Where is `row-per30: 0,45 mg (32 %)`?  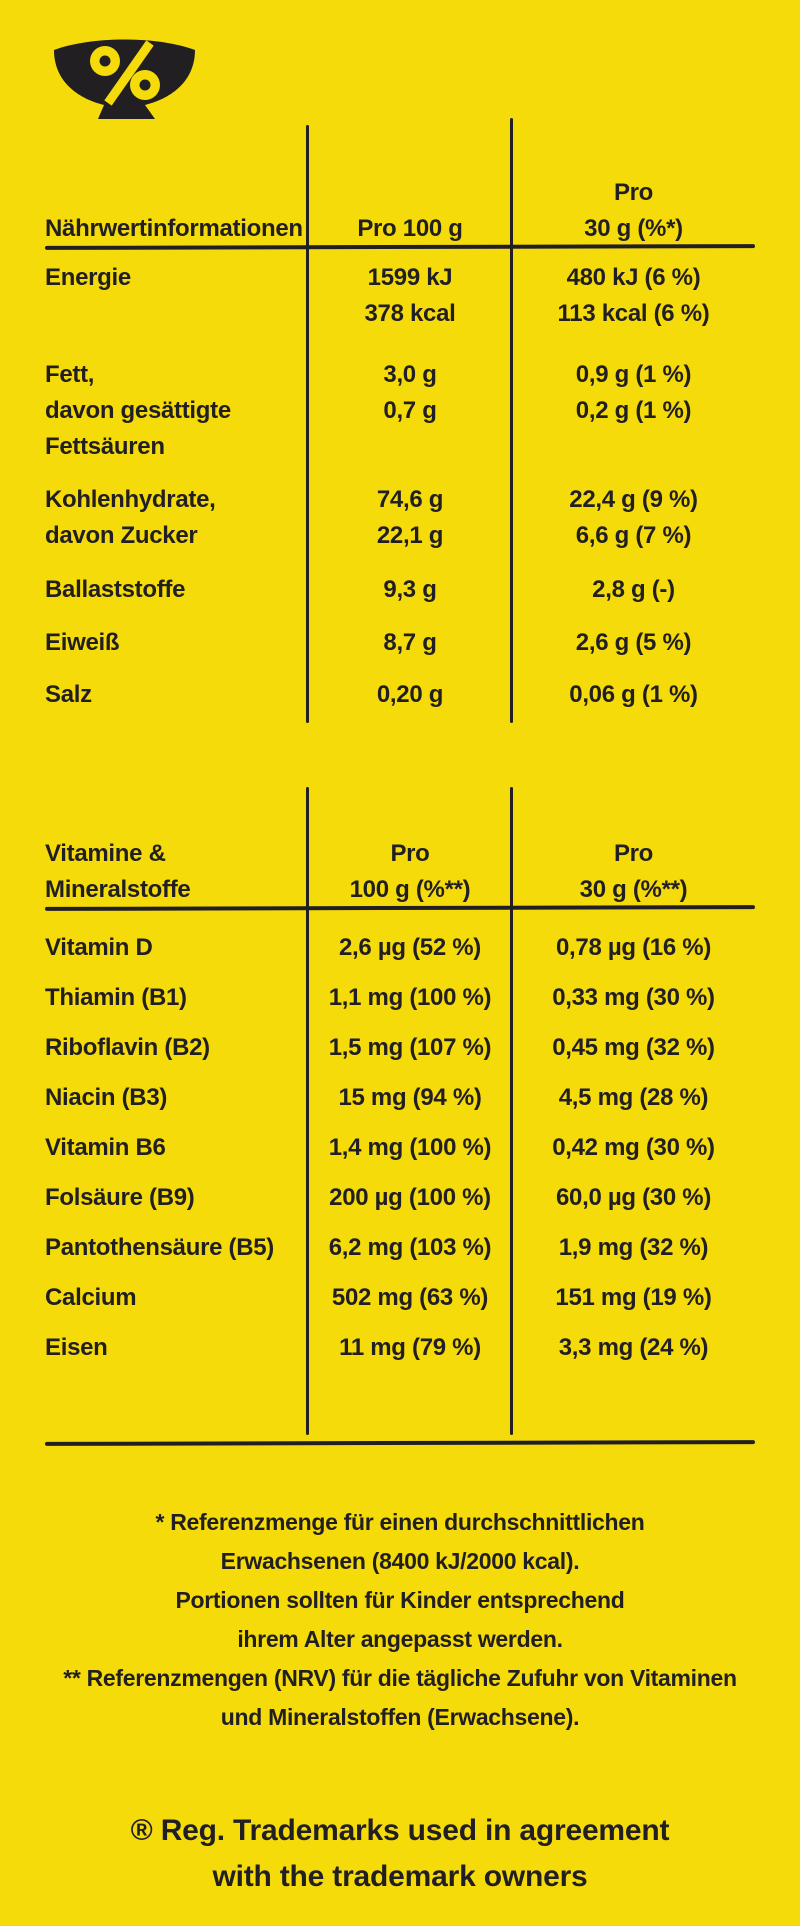 row-per30: 0,45 mg (32 %) is located at coordinates (633, 1047).